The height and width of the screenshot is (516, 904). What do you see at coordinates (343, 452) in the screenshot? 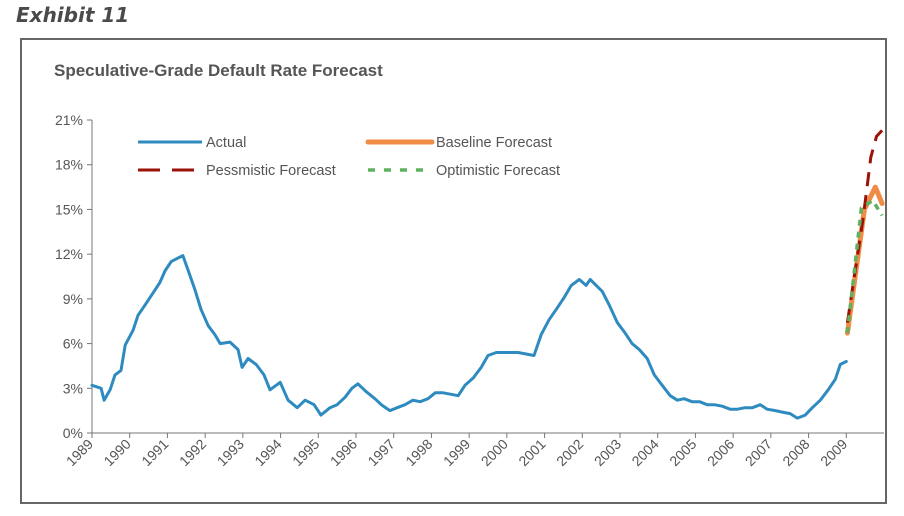
I see `x-tick-label: 1996` at bounding box center [343, 452].